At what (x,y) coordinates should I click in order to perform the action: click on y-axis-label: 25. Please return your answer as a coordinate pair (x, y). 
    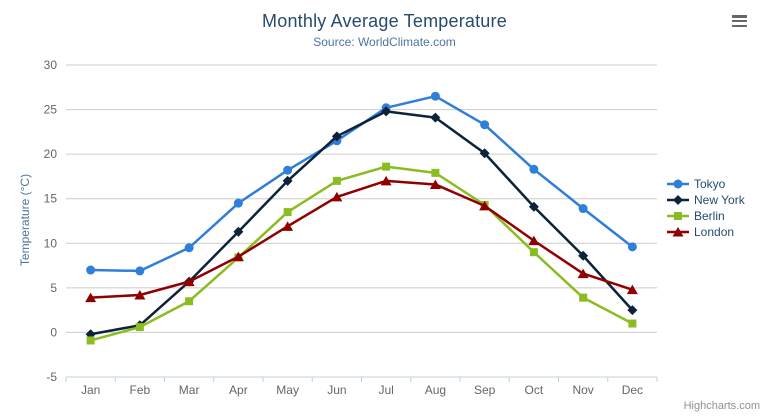
    Looking at the image, I should click on (51, 110).